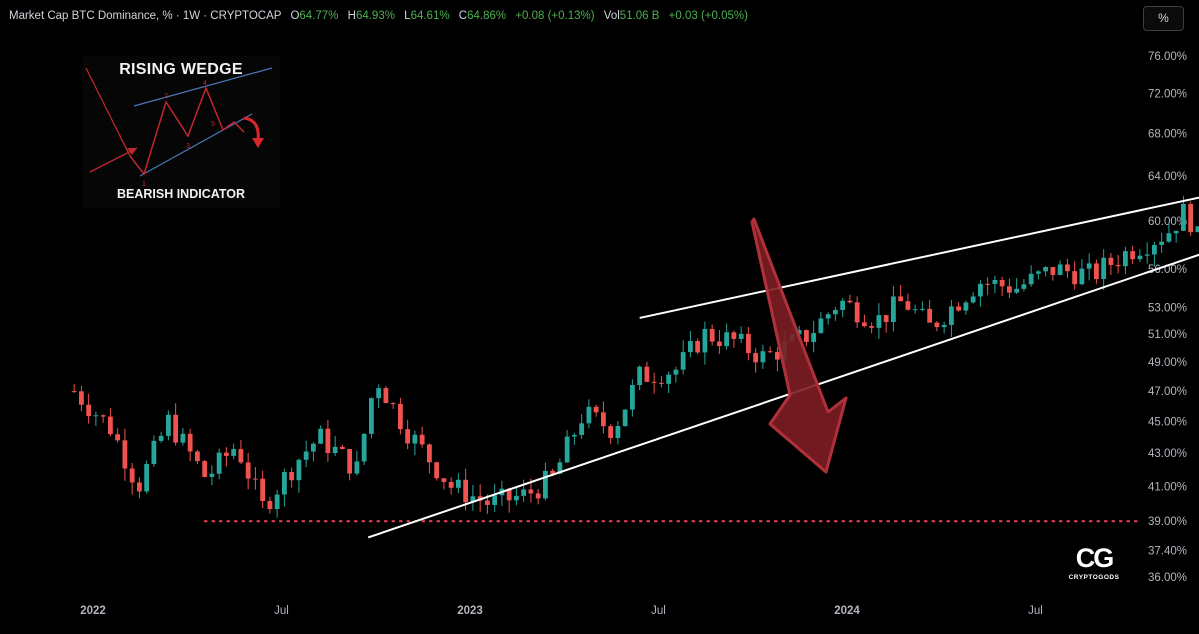 The width and height of the screenshot is (1199, 634). I want to click on y-tick-label: 36.00%, so click(1167, 578).